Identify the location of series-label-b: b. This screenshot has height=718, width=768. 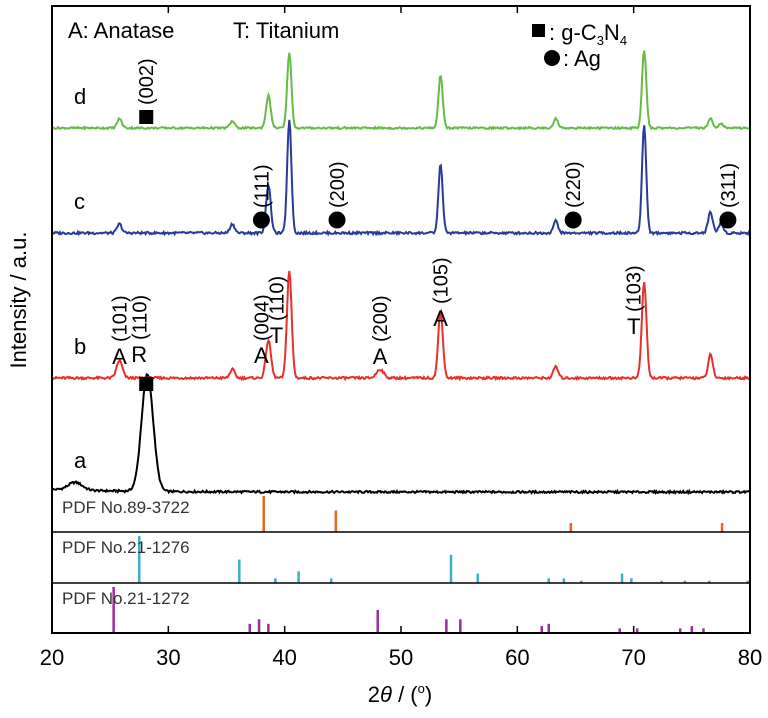
(80, 346).